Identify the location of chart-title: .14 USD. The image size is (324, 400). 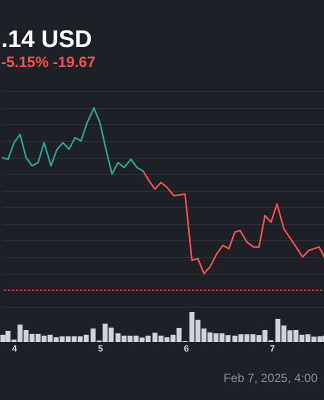
(46, 39).